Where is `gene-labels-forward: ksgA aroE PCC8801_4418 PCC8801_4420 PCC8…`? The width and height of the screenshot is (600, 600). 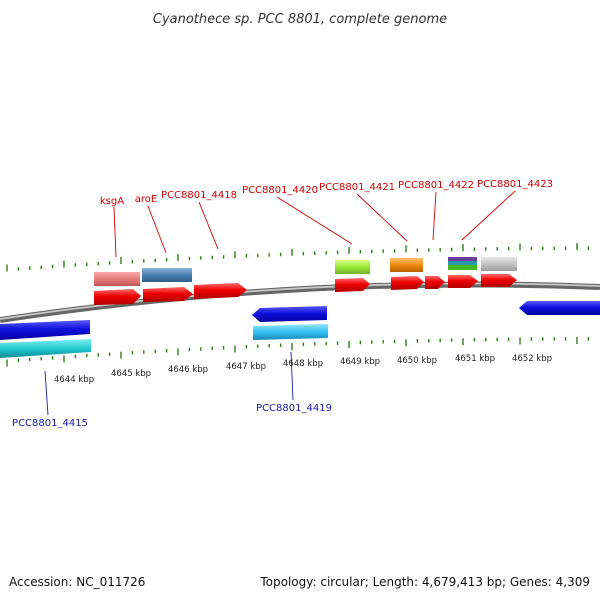 gene-labels-forward: ksgA aroE PCC8801_4418 PCC8801_4420 PCC8… is located at coordinates (326, 193).